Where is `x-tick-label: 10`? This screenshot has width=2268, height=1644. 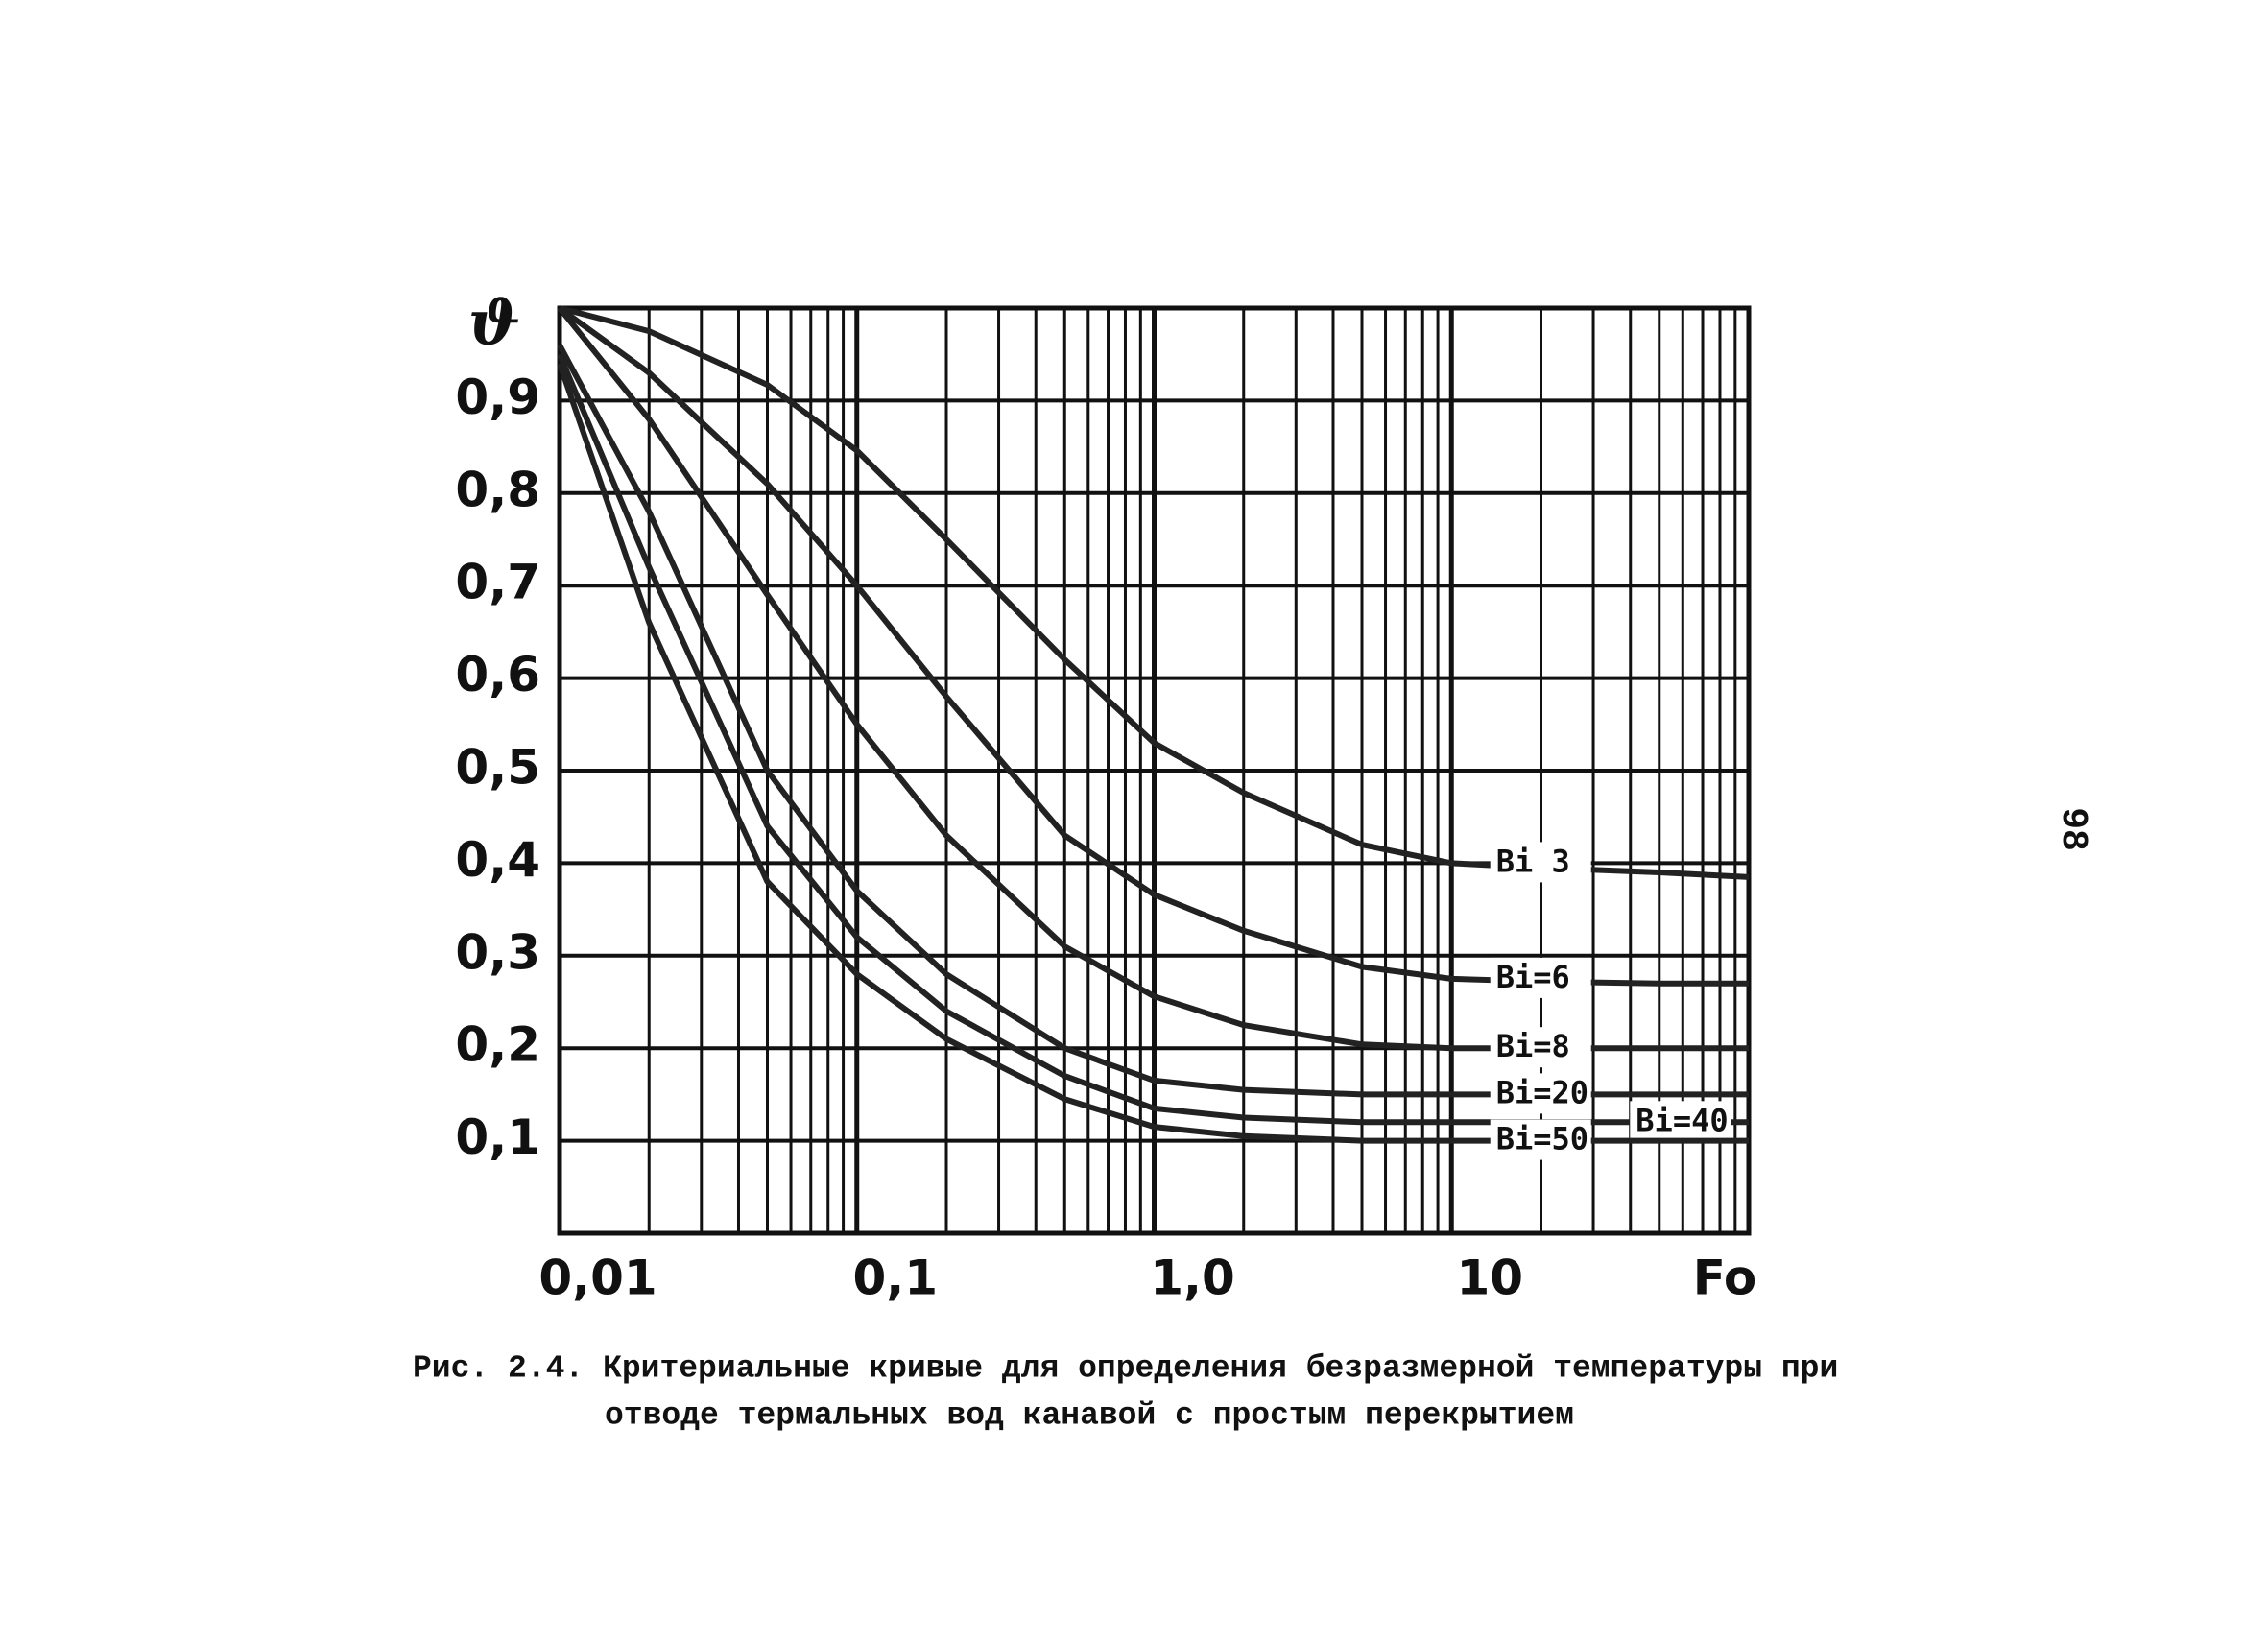 x-tick-label: 10 is located at coordinates (1489, 1279).